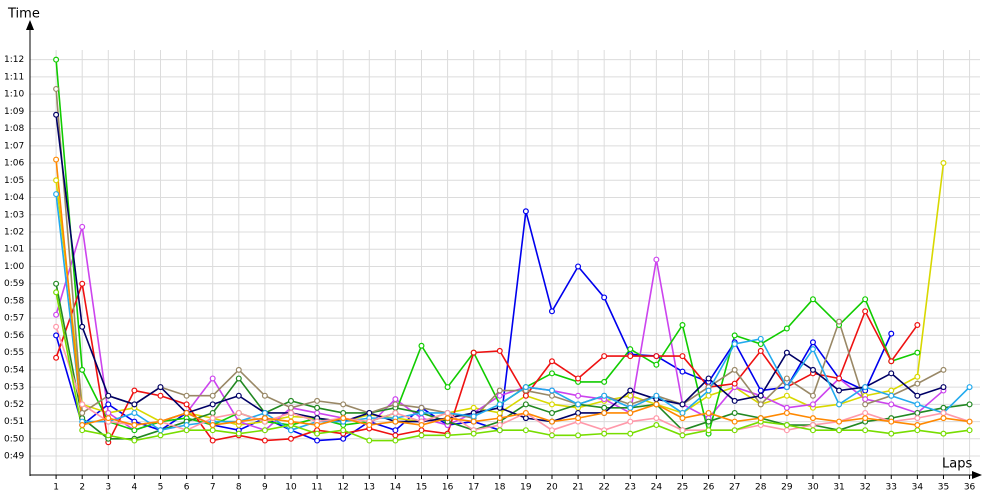 This screenshot has height=500, width=1000. I want to click on x-tick-label: 24, so click(657, 488).